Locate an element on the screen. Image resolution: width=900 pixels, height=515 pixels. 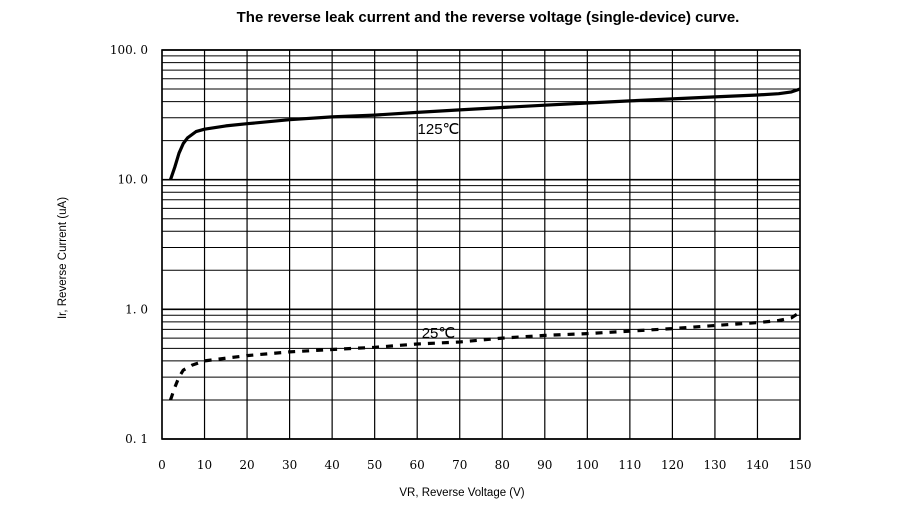
x-tick-label: 80 is located at coordinates (502, 465).